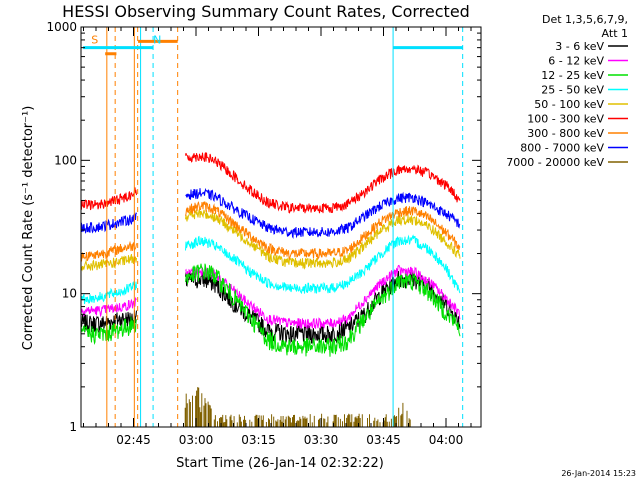 This screenshot has width=640, height=480. I want to click on x-tick-label: 03:15, so click(258, 440).